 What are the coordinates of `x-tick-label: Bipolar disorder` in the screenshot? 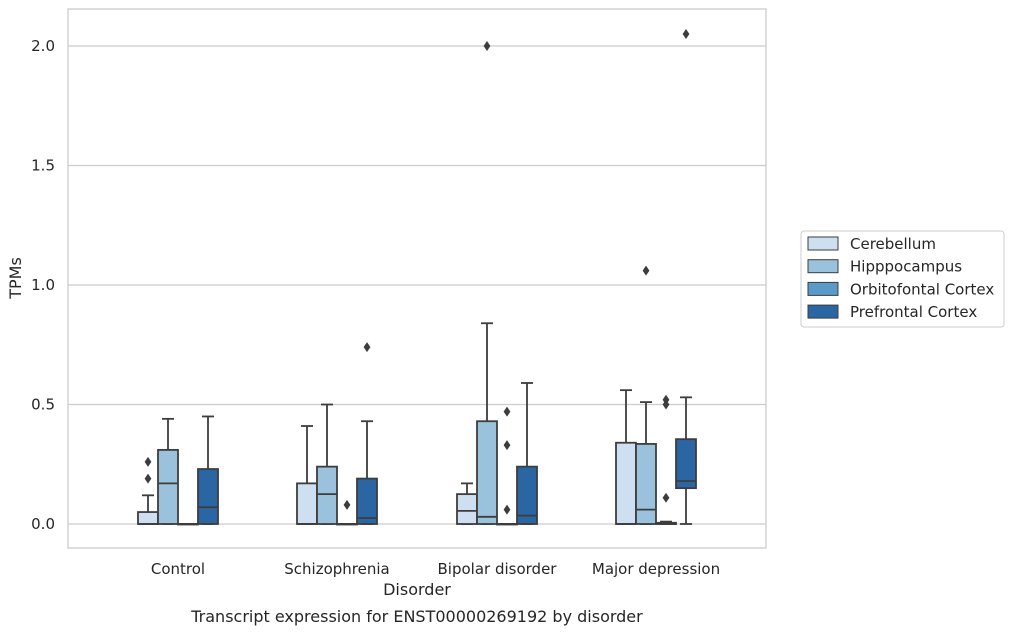 It's located at (498, 569).